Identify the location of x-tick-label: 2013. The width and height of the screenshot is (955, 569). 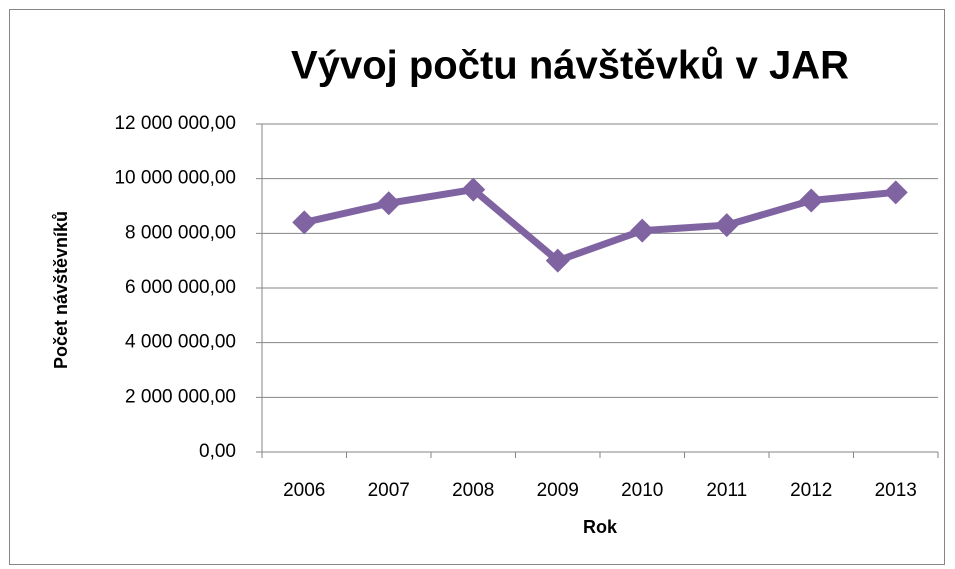
(896, 490).